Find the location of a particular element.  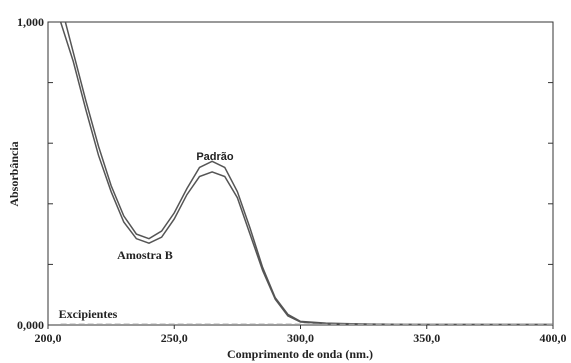

x-tick-label: 300,0 is located at coordinates (300, 338).